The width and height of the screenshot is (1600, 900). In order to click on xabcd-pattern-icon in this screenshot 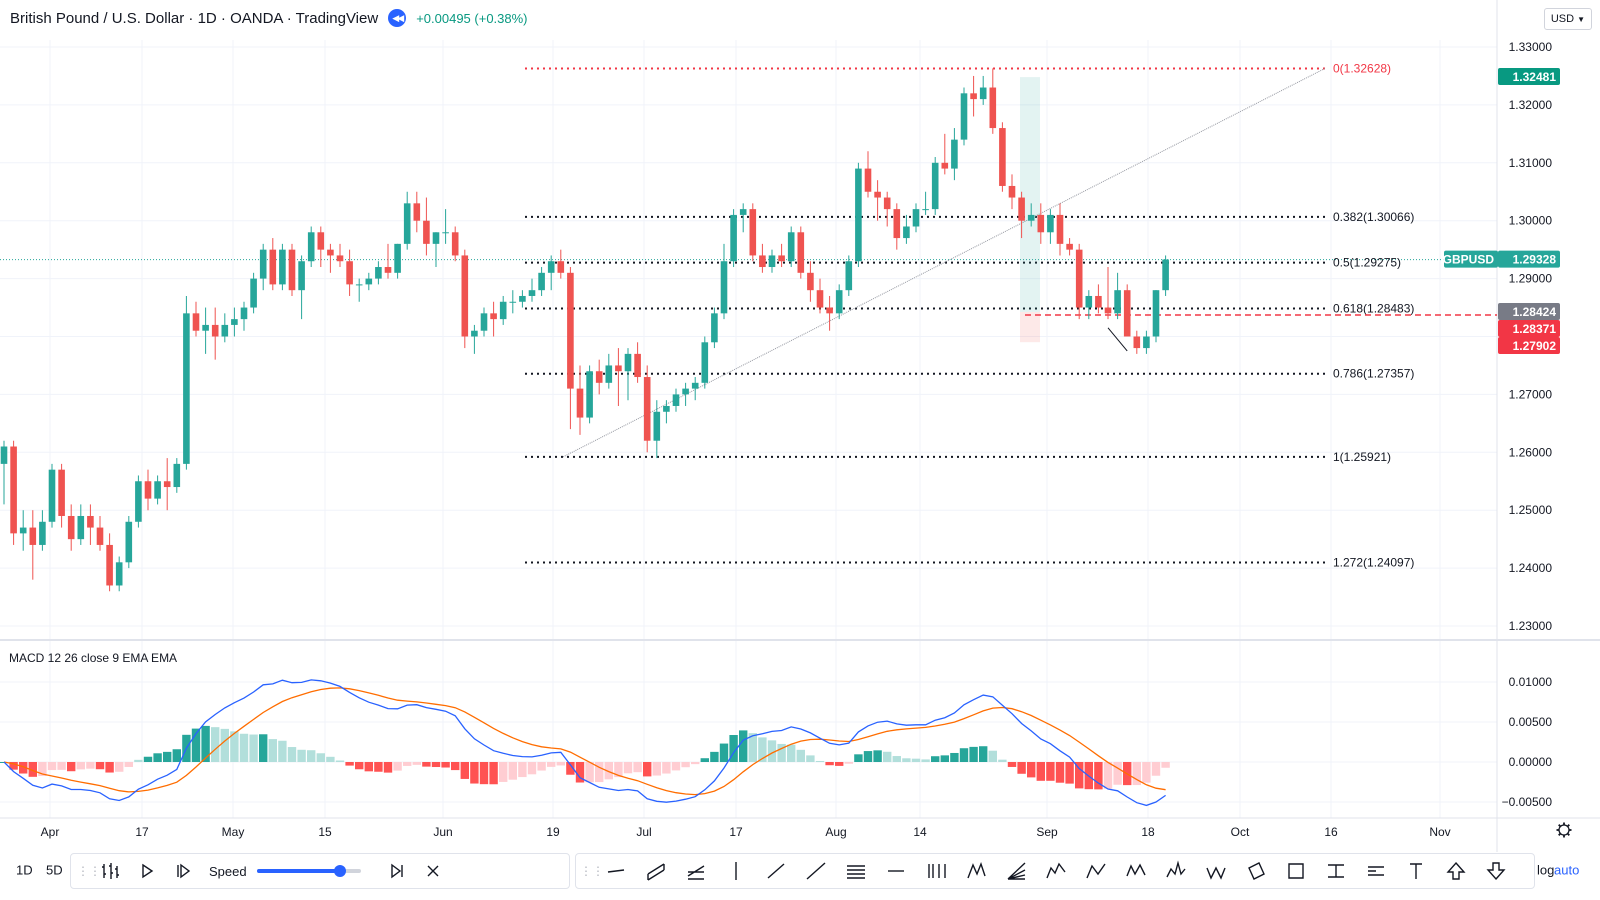, I will do `click(976, 871)`.